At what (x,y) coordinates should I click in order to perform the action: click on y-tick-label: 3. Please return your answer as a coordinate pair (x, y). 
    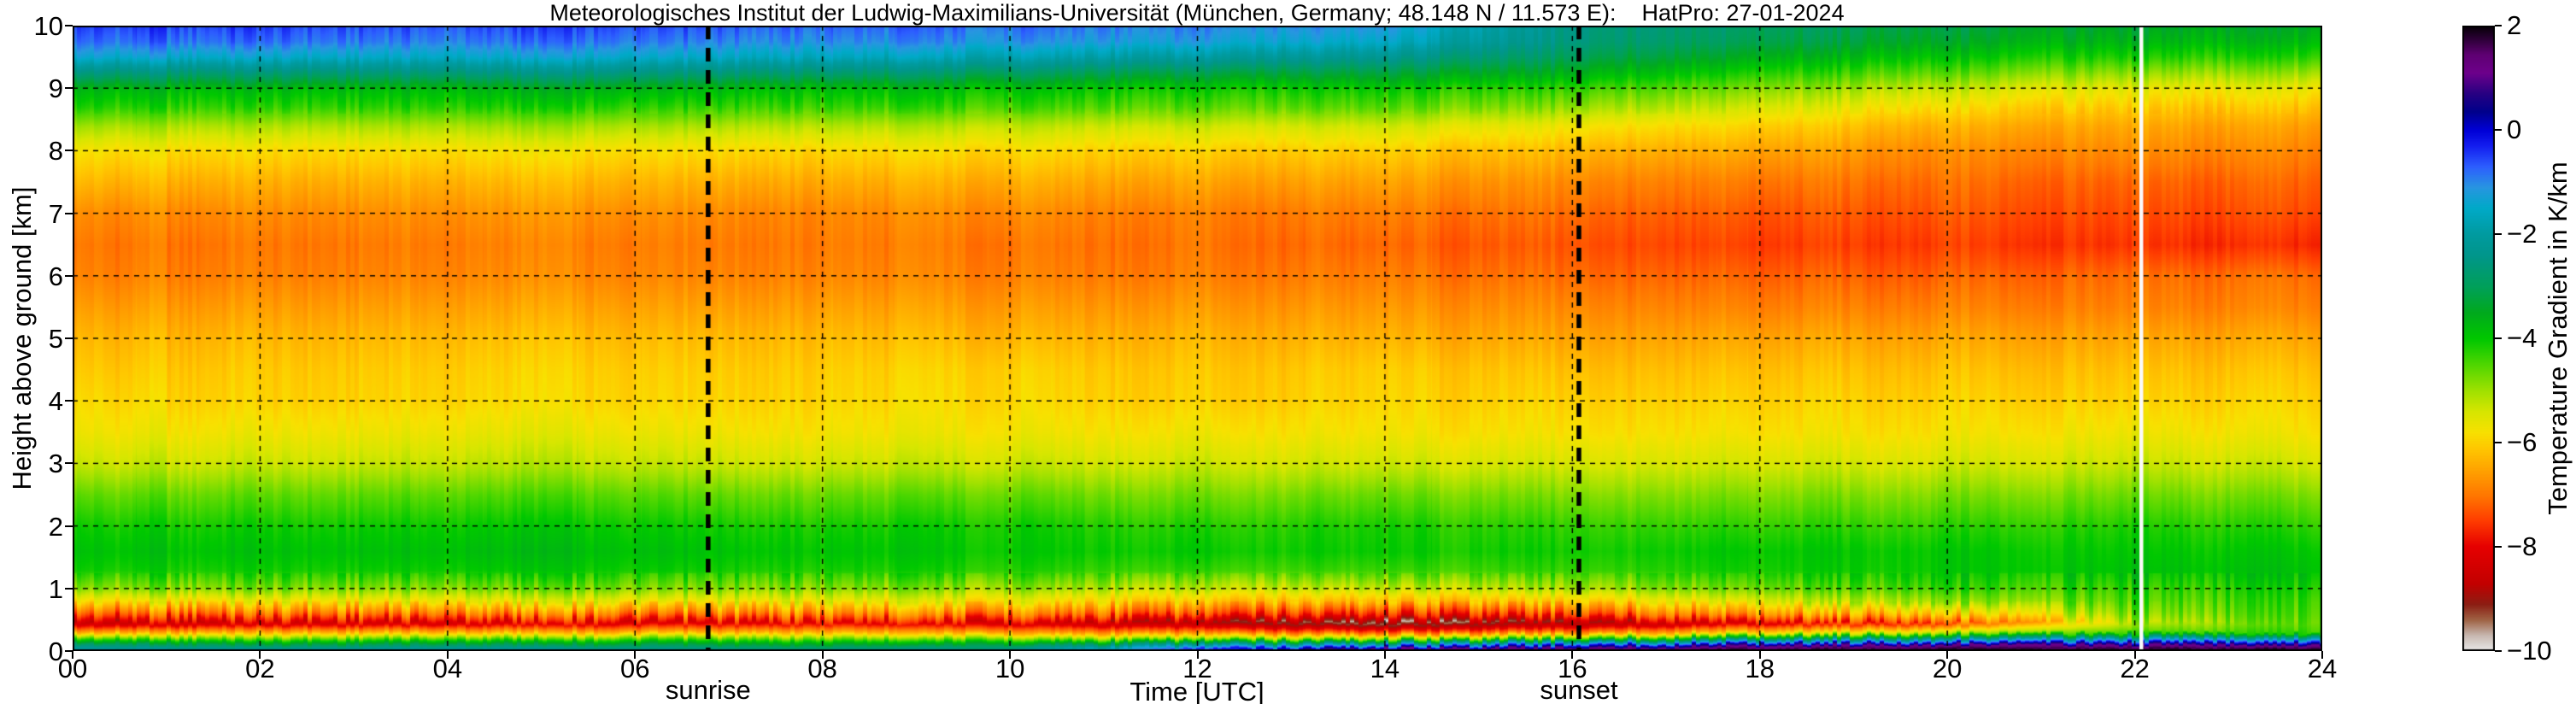
    Looking at the image, I should click on (55, 464).